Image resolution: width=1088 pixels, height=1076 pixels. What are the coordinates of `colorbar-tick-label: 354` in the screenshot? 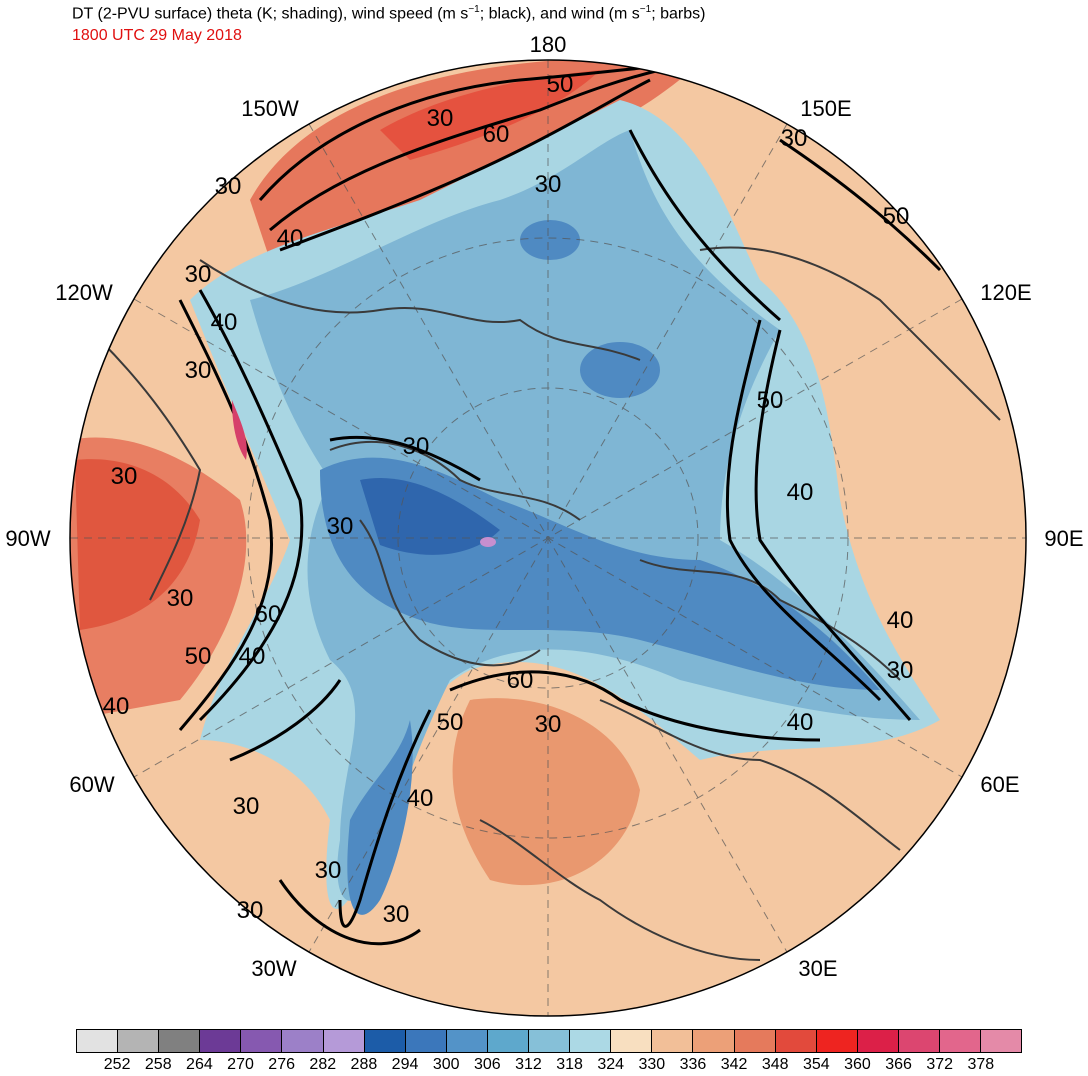 It's located at (816, 1064).